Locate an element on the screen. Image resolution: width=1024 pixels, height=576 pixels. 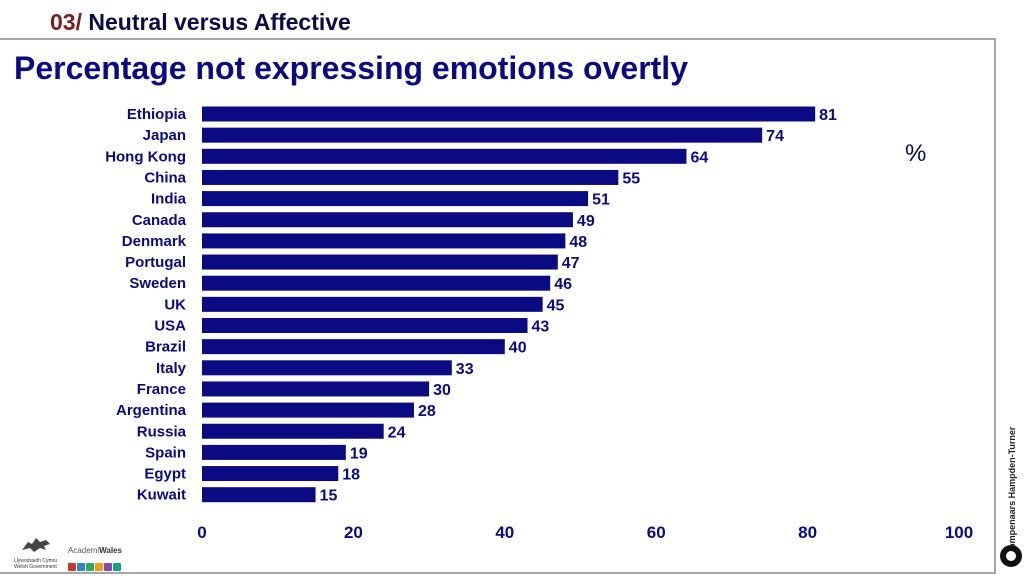
value-label: 74 is located at coordinates (775, 136).